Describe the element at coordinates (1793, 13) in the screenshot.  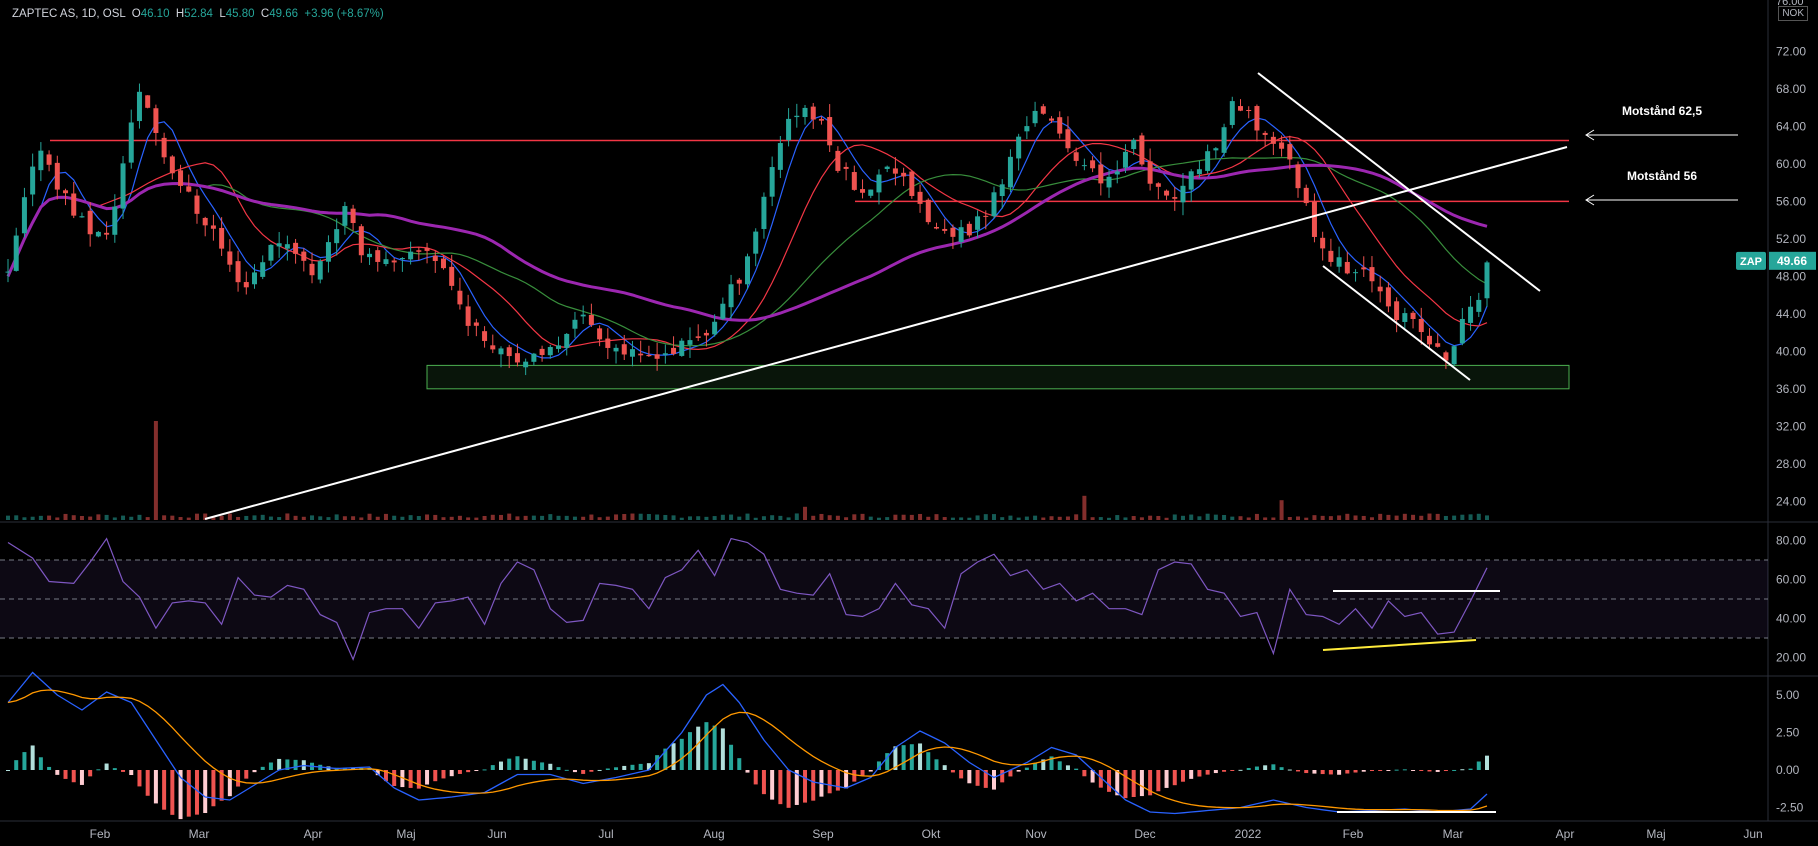
I see `currency-badge: NOK` at that location.